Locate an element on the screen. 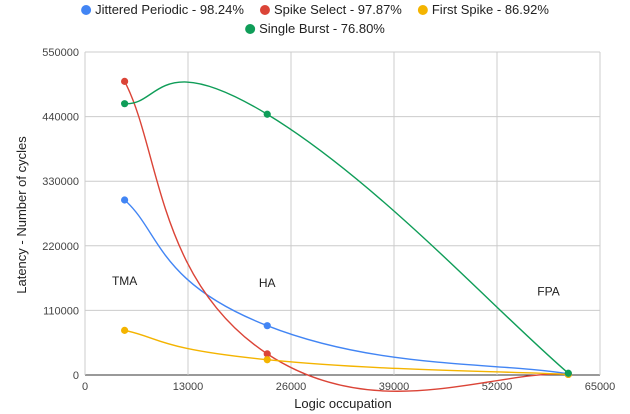 The height and width of the screenshot is (414, 630). y-tick-label: 550000 is located at coordinates (60, 53).